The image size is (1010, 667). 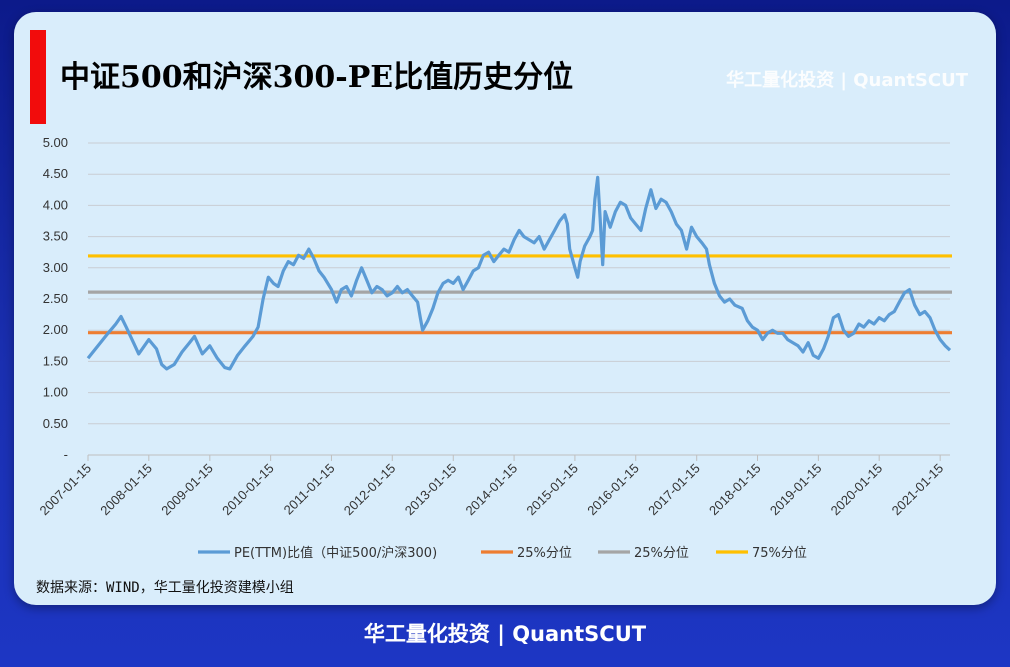 What do you see at coordinates (613, 490) in the screenshot?
I see `x-tick-label: 2016-01-15` at bounding box center [613, 490].